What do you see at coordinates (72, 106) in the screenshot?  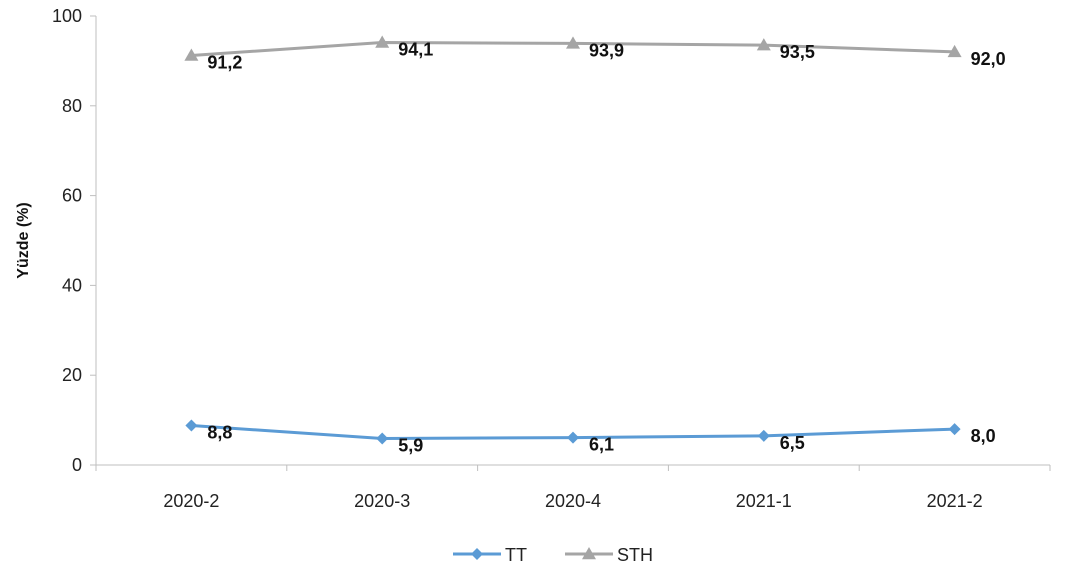 I see `y-tick-label: 80` at bounding box center [72, 106].